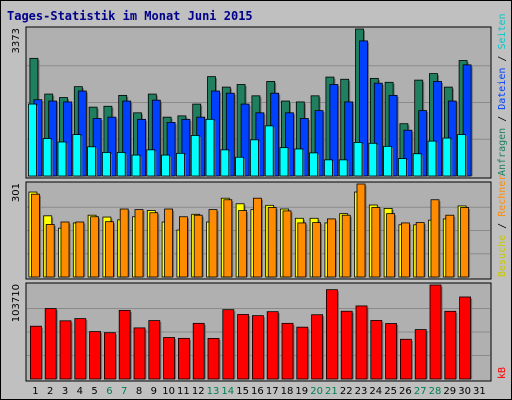  What do you see at coordinates (420, 391) in the screenshot?
I see `x-tick-label-day-27: 27` at bounding box center [420, 391].